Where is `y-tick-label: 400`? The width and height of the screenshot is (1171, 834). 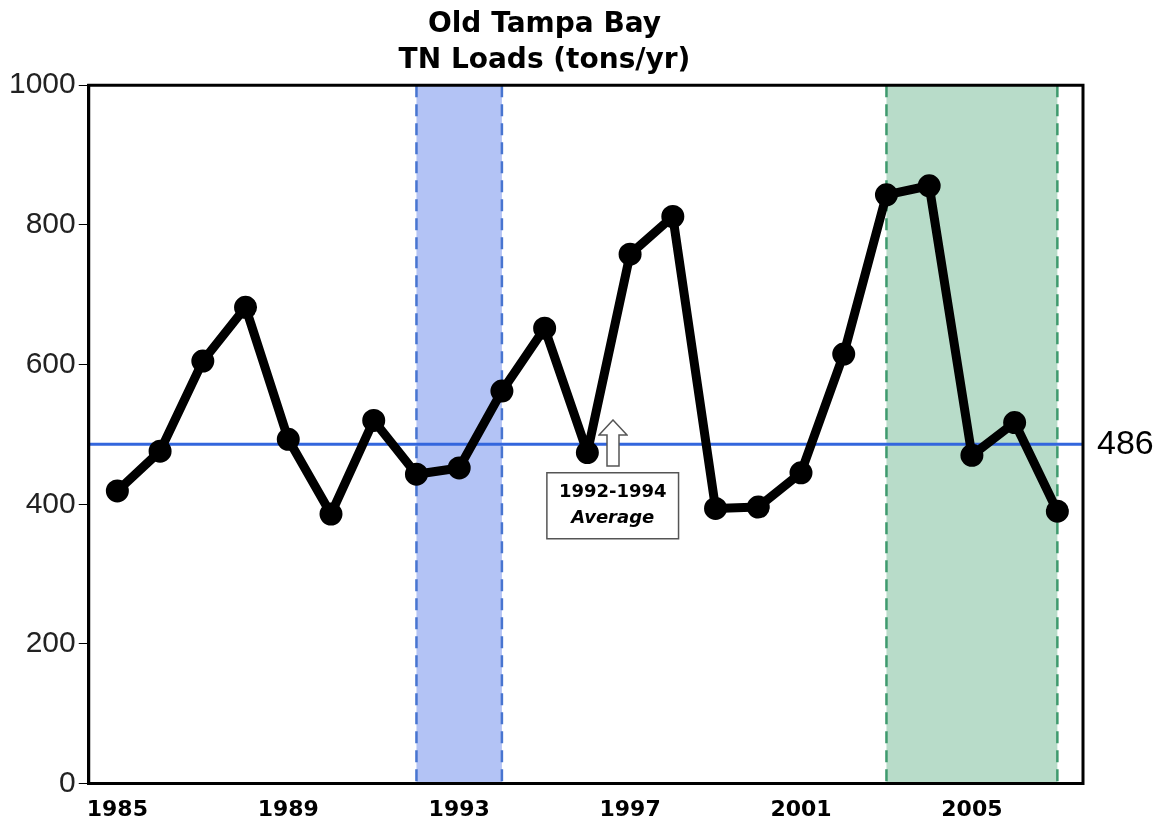
y-tick-label: 400 is located at coordinates (50, 502).